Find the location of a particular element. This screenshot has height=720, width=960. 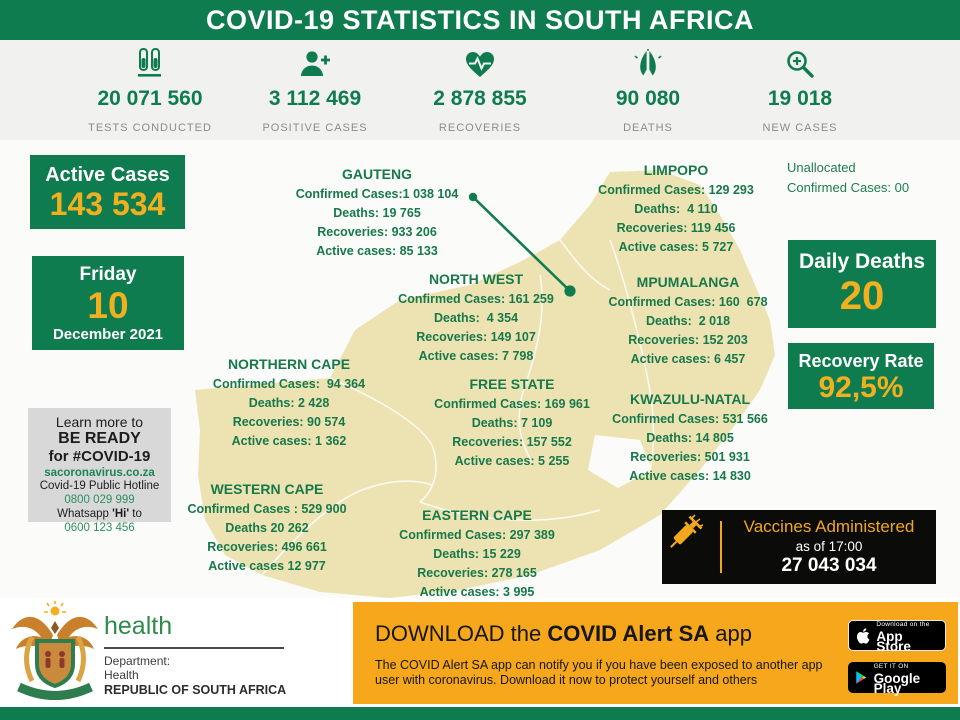

stat-line: Deaths: 14 805 is located at coordinates (690, 438).